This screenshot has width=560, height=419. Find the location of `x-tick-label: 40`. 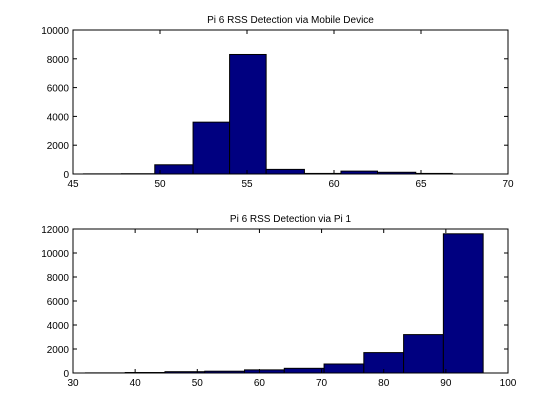

x-tick-label: 40 is located at coordinates (136, 383).